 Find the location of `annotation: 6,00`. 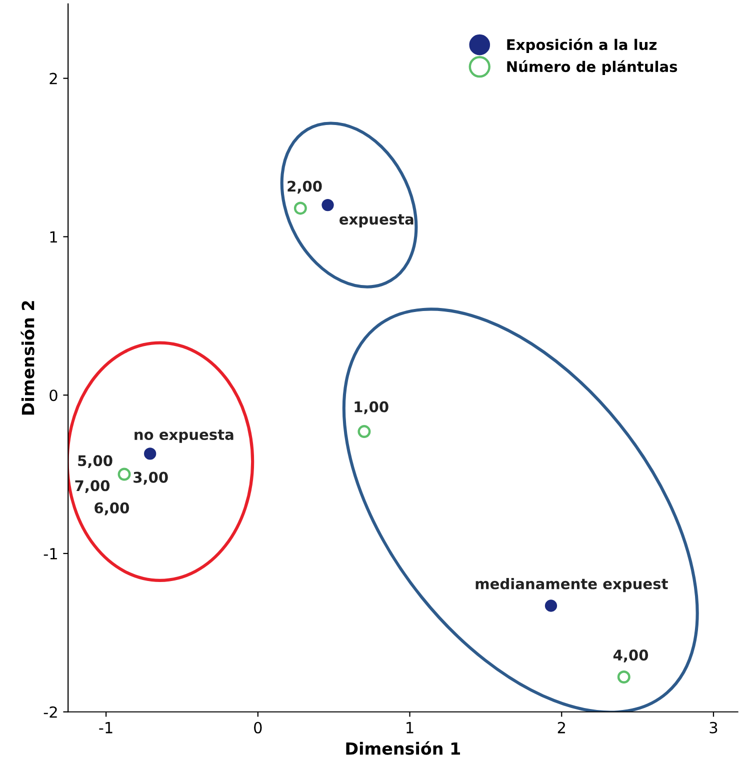

annotation: 6,00 is located at coordinates (111, 509).